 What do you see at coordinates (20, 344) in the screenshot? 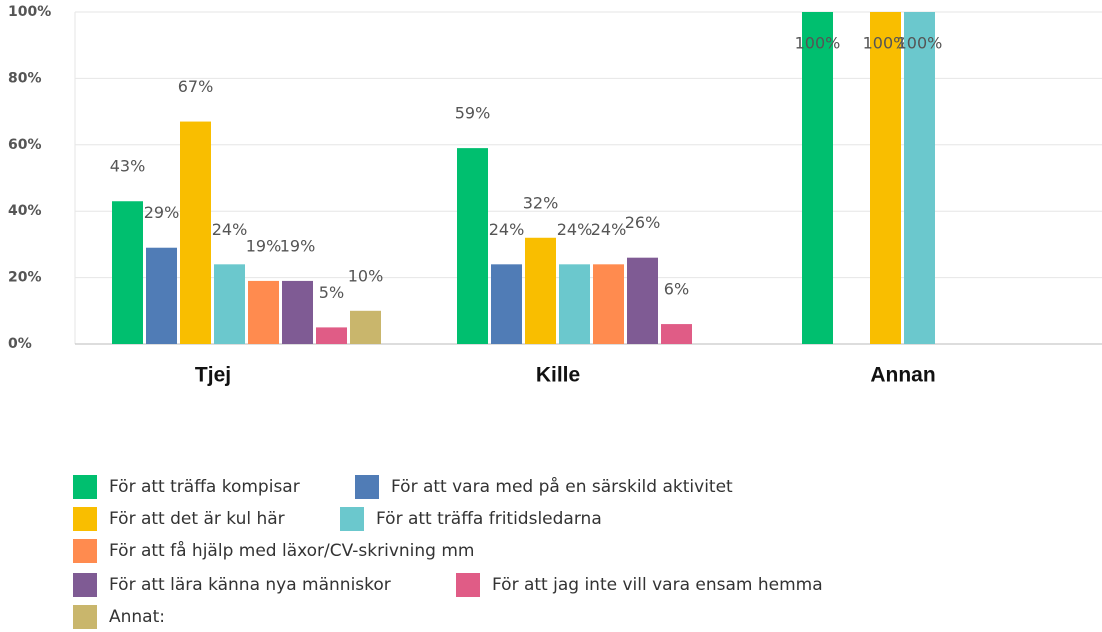
I see `y-tick-label: 0%` at bounding box center [20, 344].